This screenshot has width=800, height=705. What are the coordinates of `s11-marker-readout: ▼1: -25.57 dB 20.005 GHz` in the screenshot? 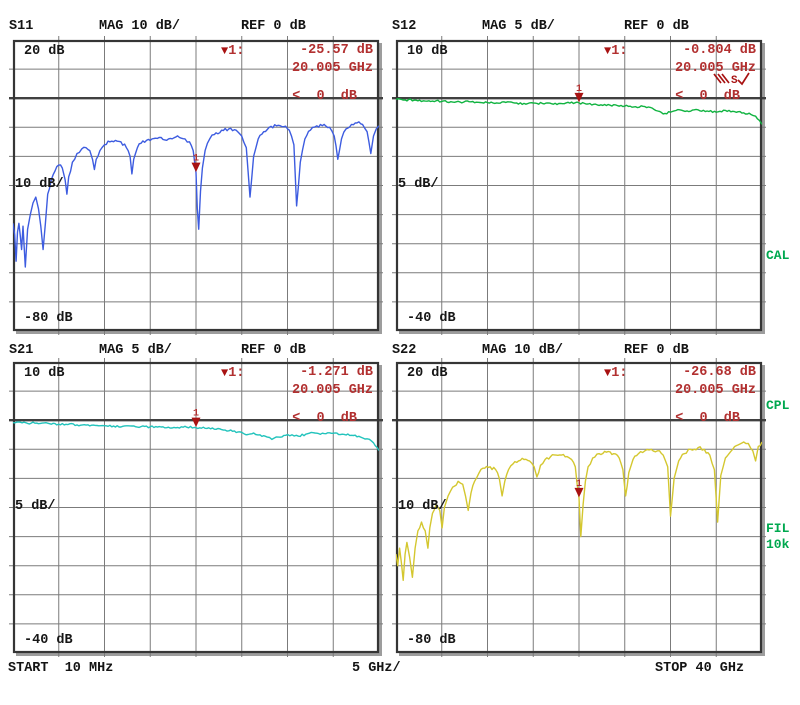 It's located at (297, 60).